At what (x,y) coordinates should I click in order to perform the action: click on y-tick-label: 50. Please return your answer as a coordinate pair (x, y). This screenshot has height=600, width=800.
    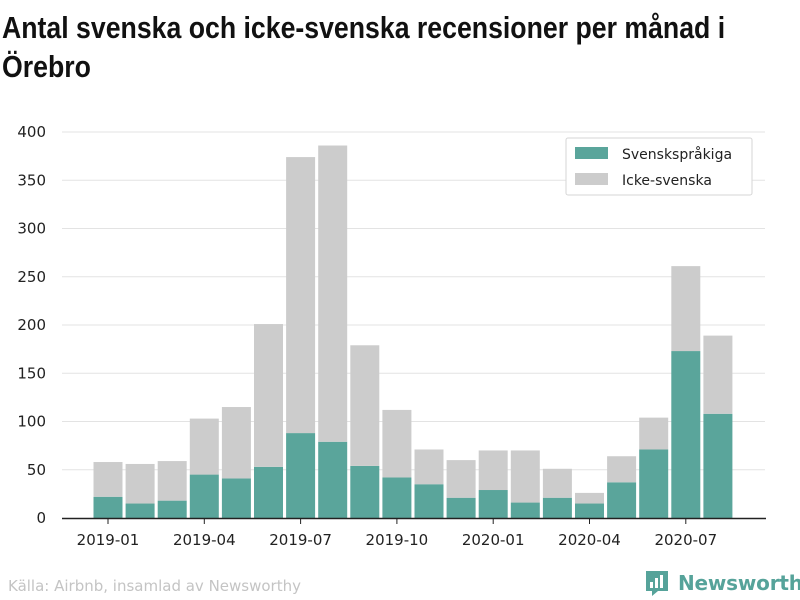
    Looking at the image, I should click on (36, 470).